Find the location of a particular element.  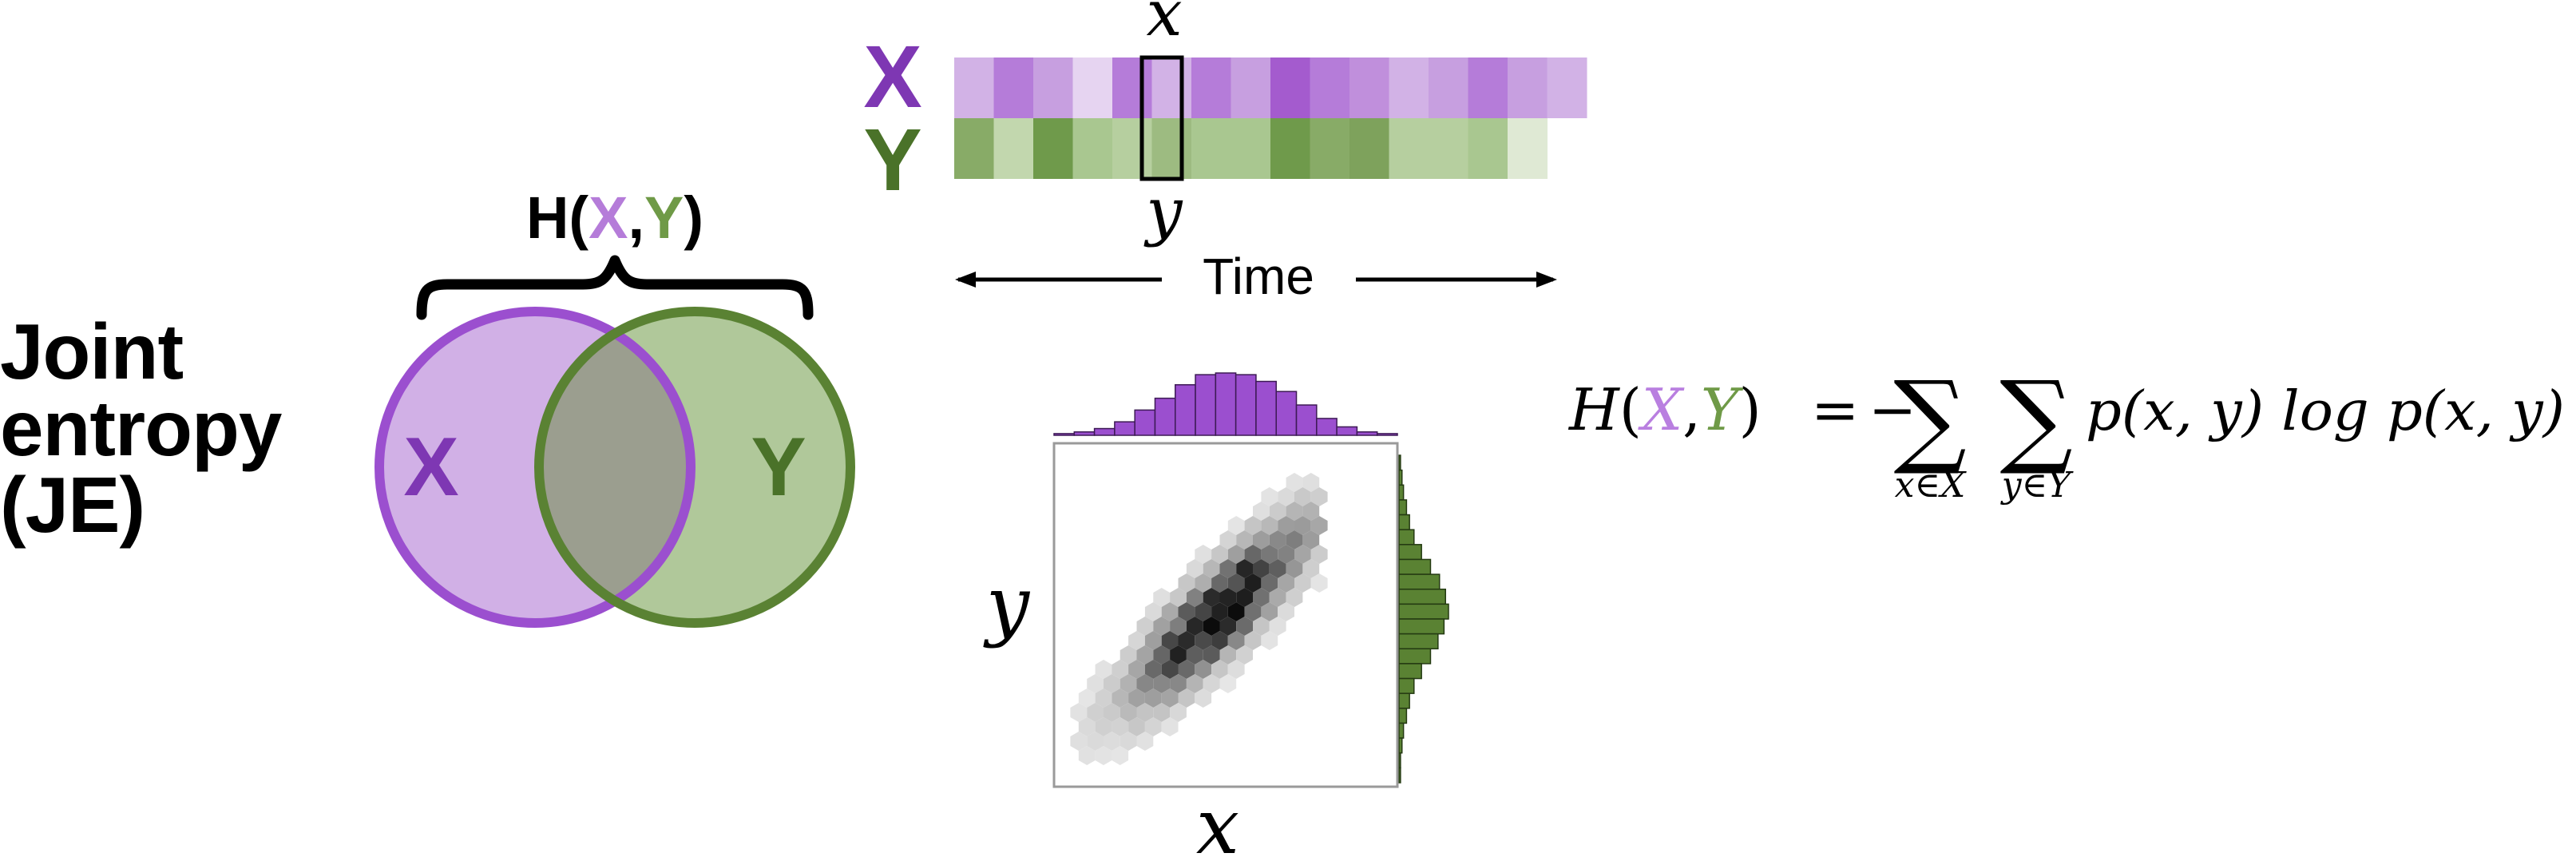

x-marginal-histogram is located at coordinates (1225, 404).